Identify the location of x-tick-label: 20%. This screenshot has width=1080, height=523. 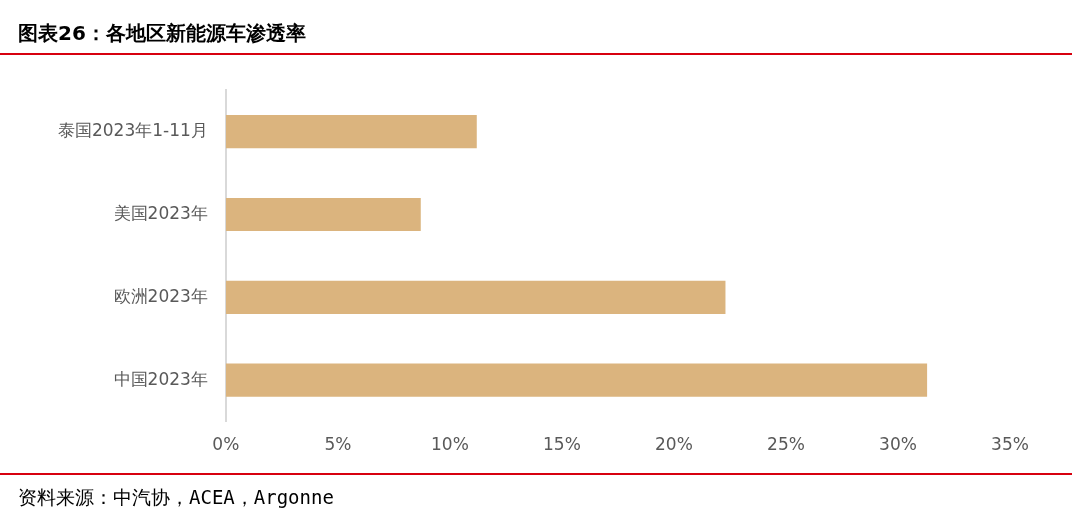
(674, 444).